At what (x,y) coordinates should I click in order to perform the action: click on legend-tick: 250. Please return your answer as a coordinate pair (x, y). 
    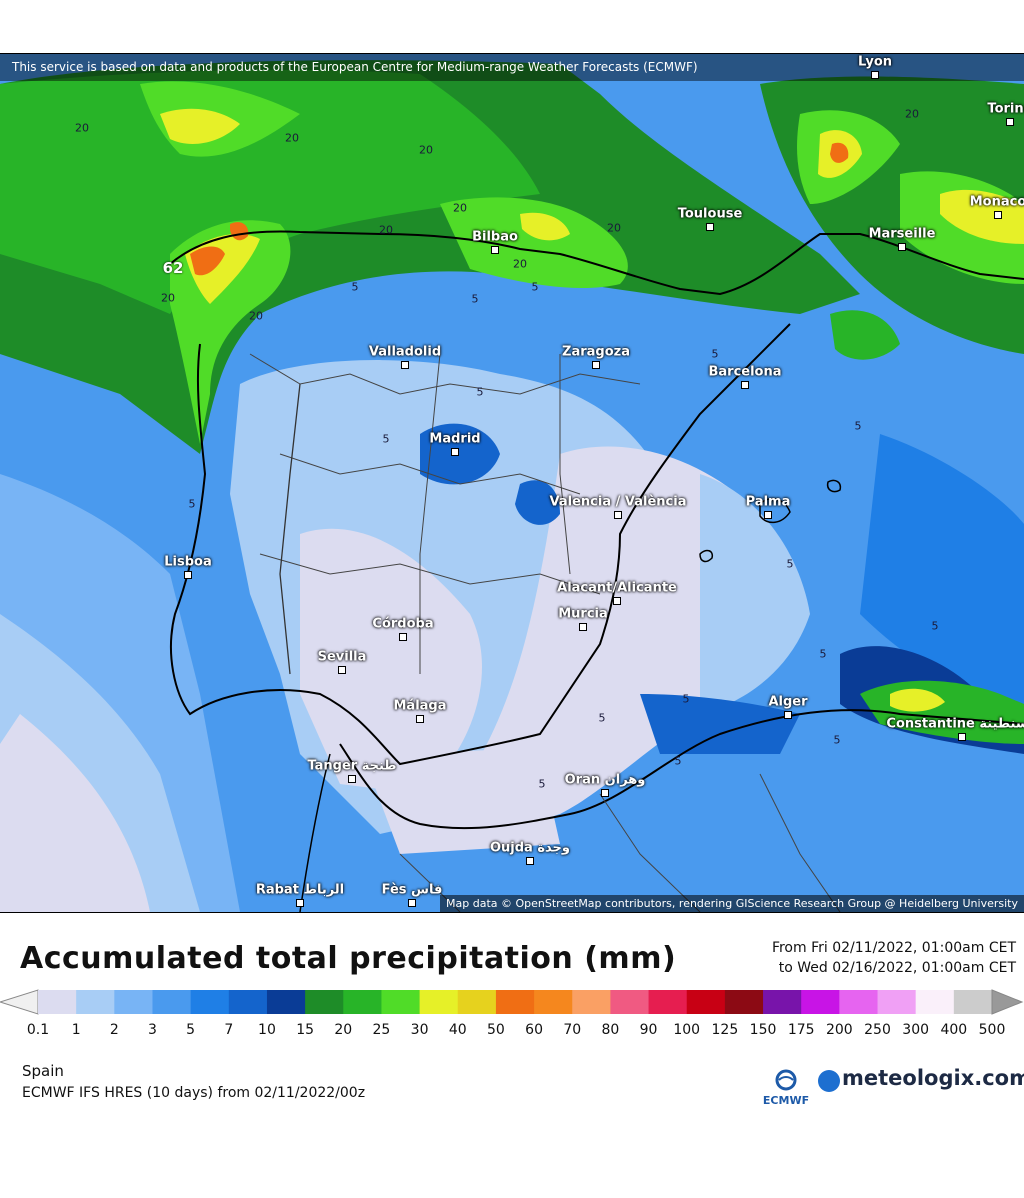
    Looking at the image, I should click on (877, 1030).